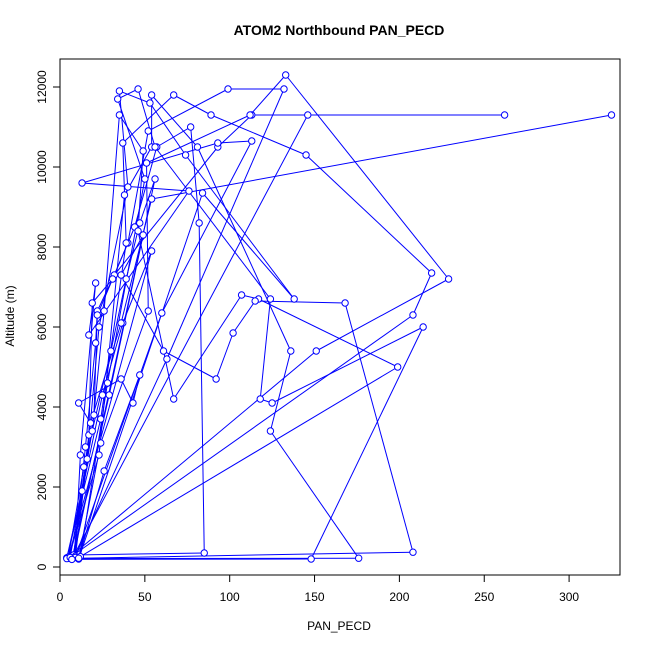 This screenshot has width=650, height=650. I want to click on y-axis-label: Altitude (m), so click(10, 315).